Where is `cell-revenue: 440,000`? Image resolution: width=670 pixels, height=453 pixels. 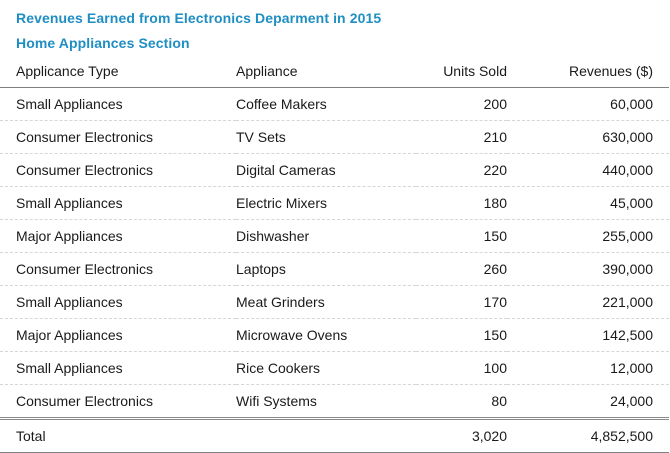
cell-revenue: 440,000 is located at coordinates (588, 170).